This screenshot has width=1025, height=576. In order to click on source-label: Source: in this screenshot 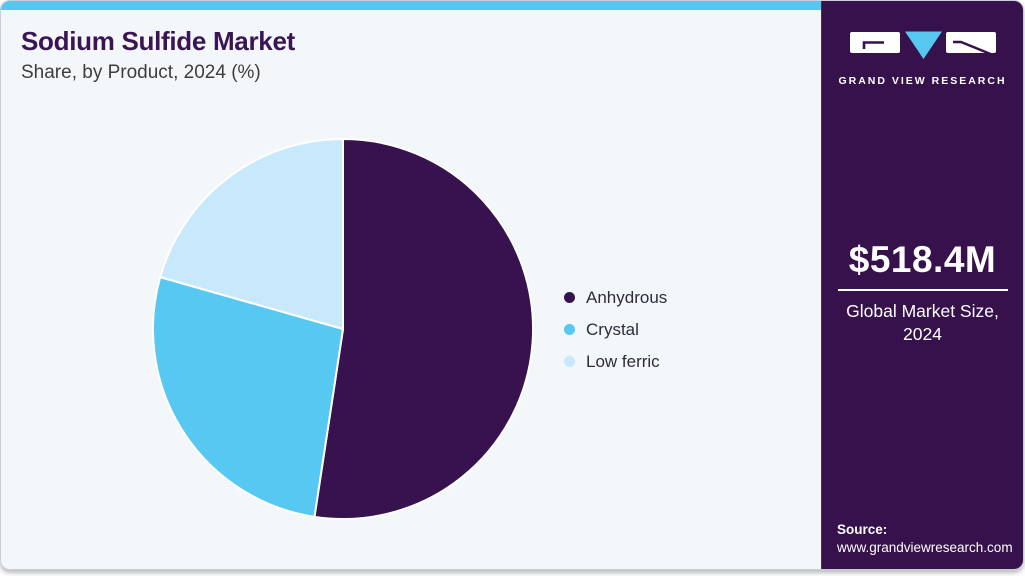, I will do `click(862, 529)`.